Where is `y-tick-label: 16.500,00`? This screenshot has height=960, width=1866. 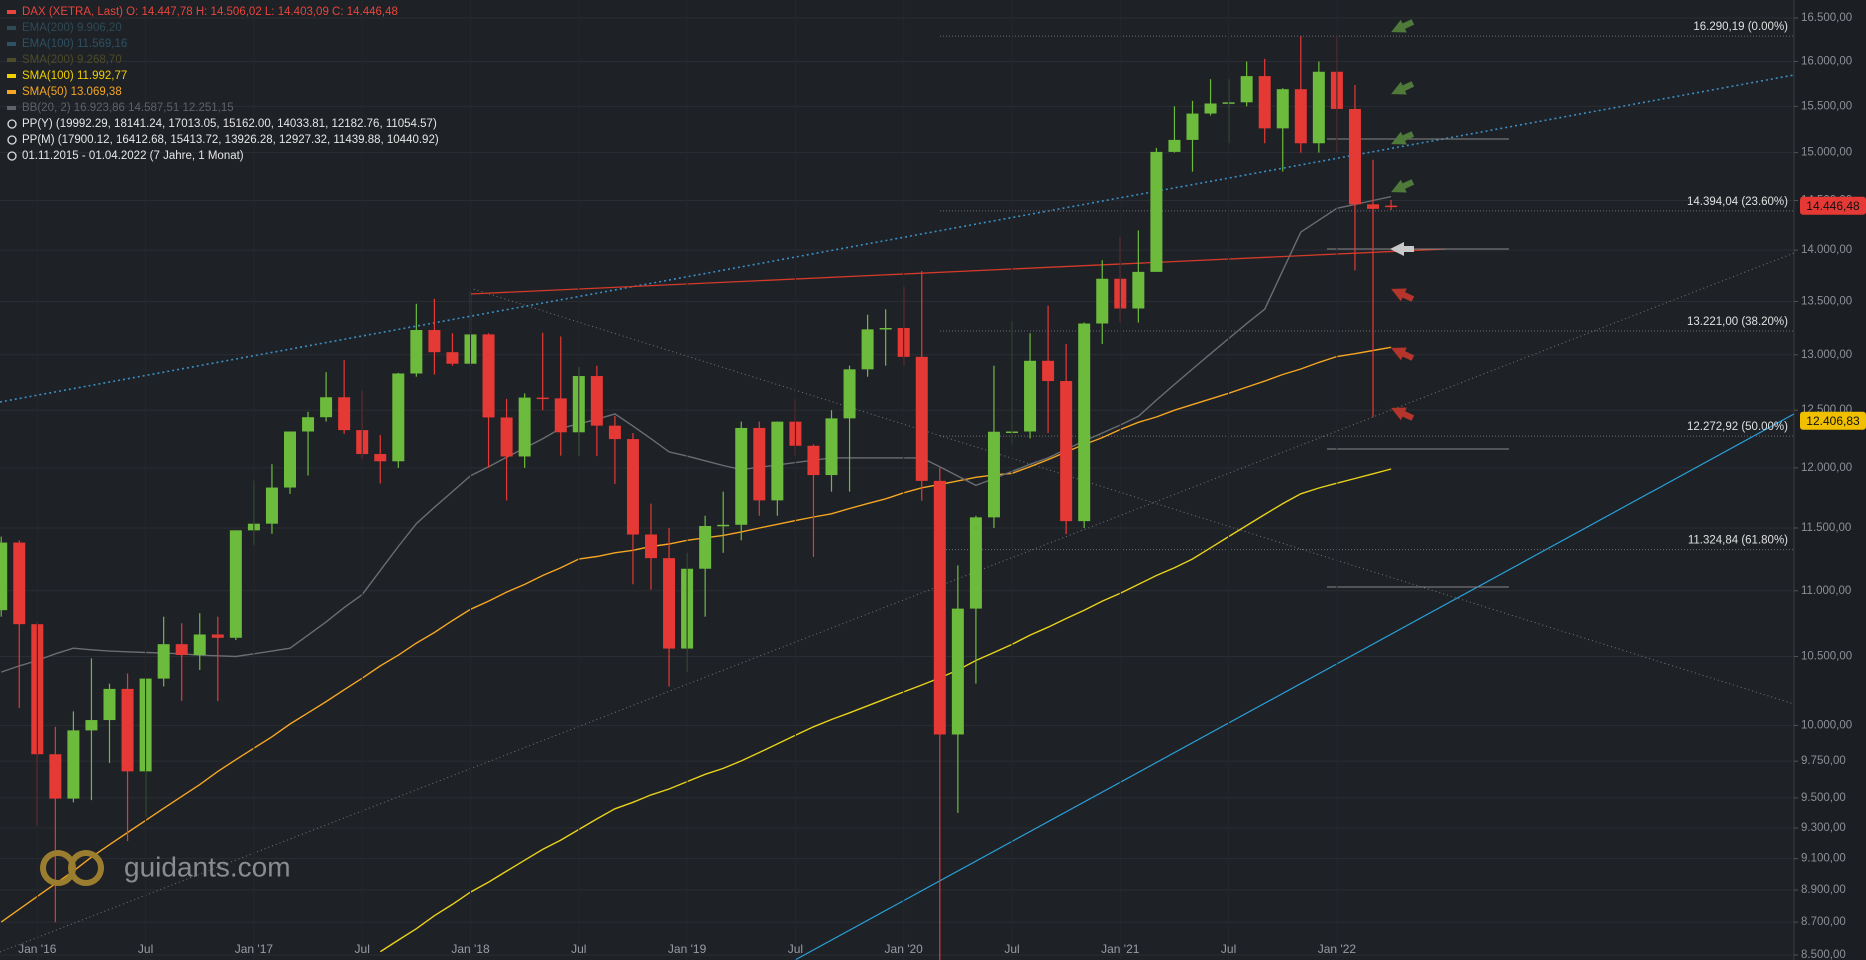
y-tick-label: 16.500,00 is located at coordinates (1826, 18).